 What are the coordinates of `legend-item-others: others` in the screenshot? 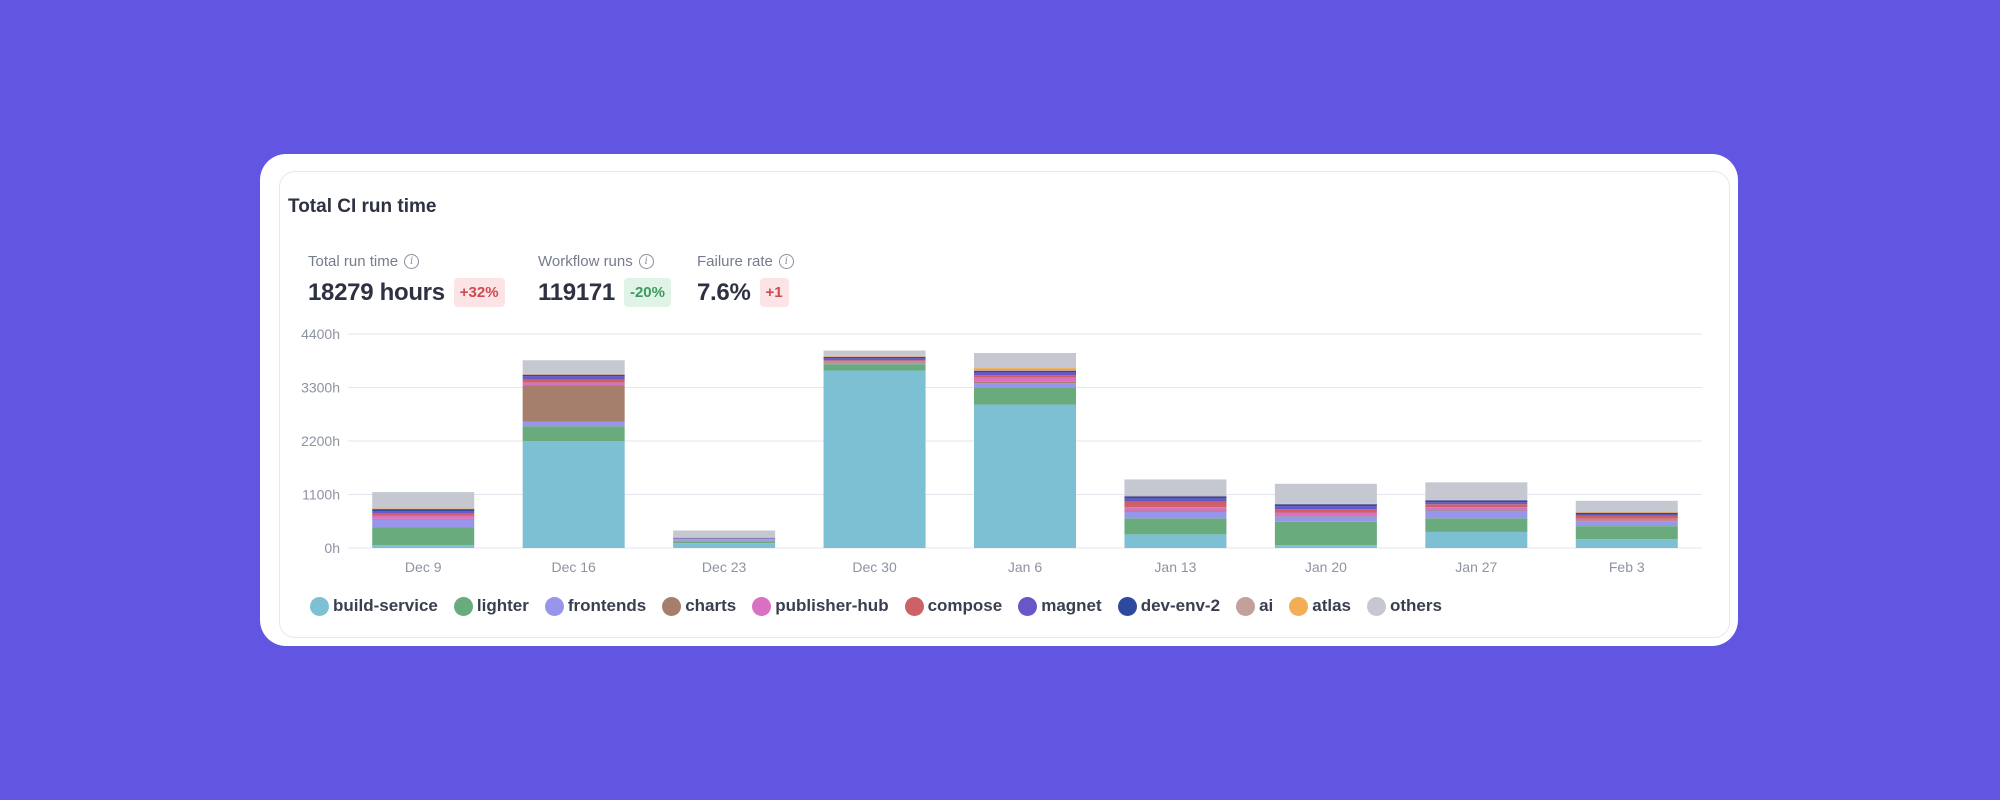 It's located at (1404, 606).